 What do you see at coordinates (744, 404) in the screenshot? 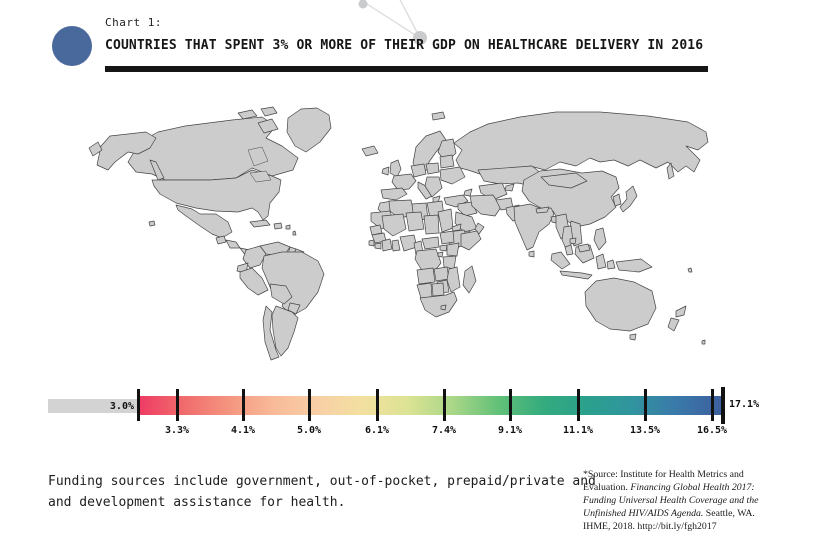
I see `legend-max-label: 17.1%` at bounding box center [744, 404].